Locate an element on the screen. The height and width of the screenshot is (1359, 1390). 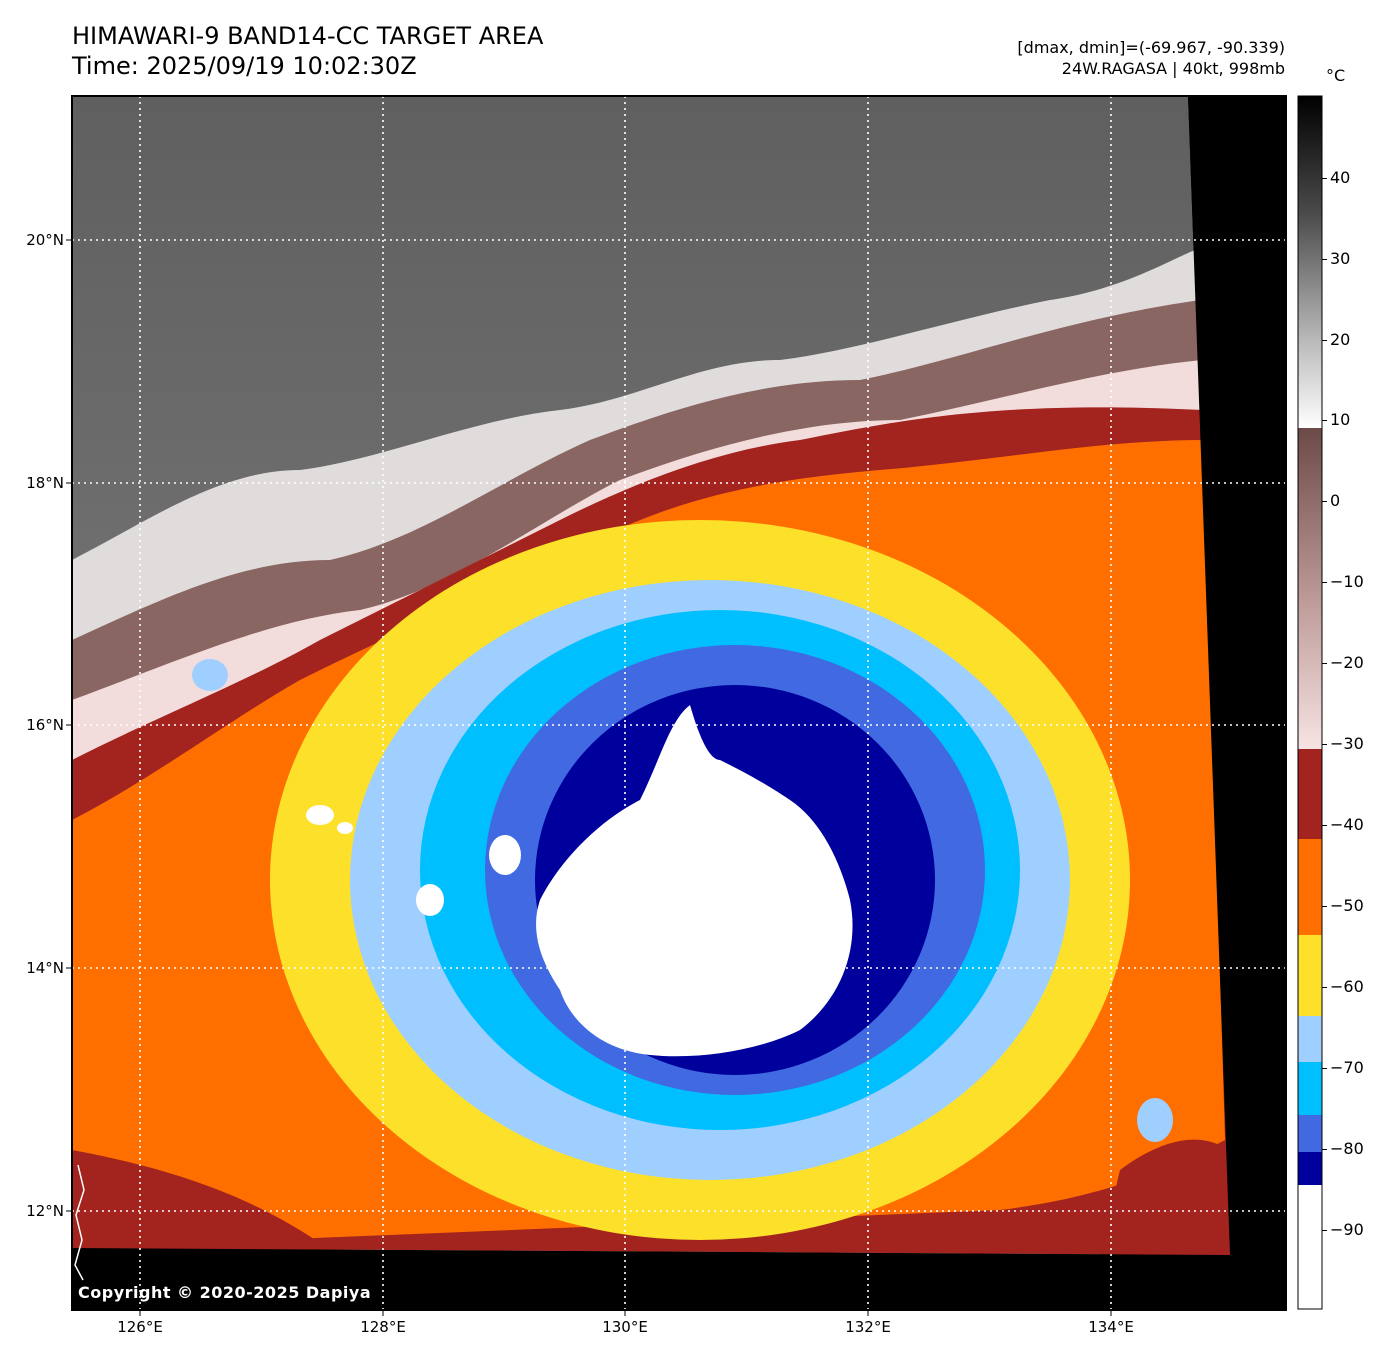
storm-info: 24W.RAGASA | 40kt, 998mb is located at coordinates (1173, 68).